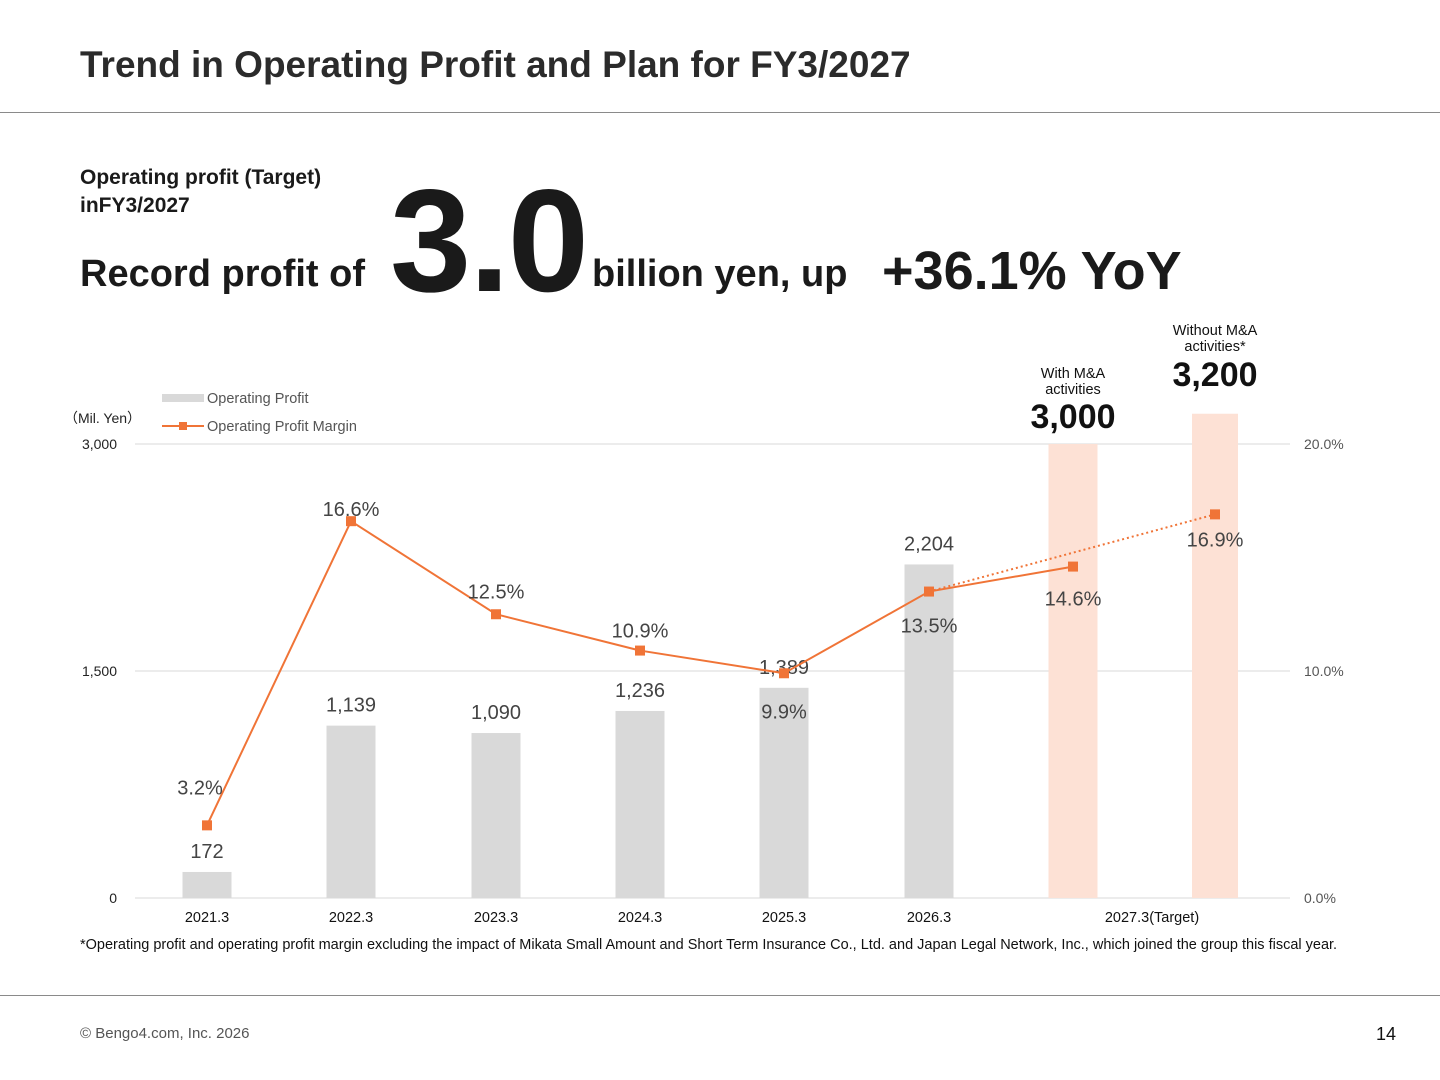 The image size is (1440, 1080). What do you see at coordinates (222, 274) in the screenshot?
I see `headline-lead: Record profit of` at bounding box center [222, 274].